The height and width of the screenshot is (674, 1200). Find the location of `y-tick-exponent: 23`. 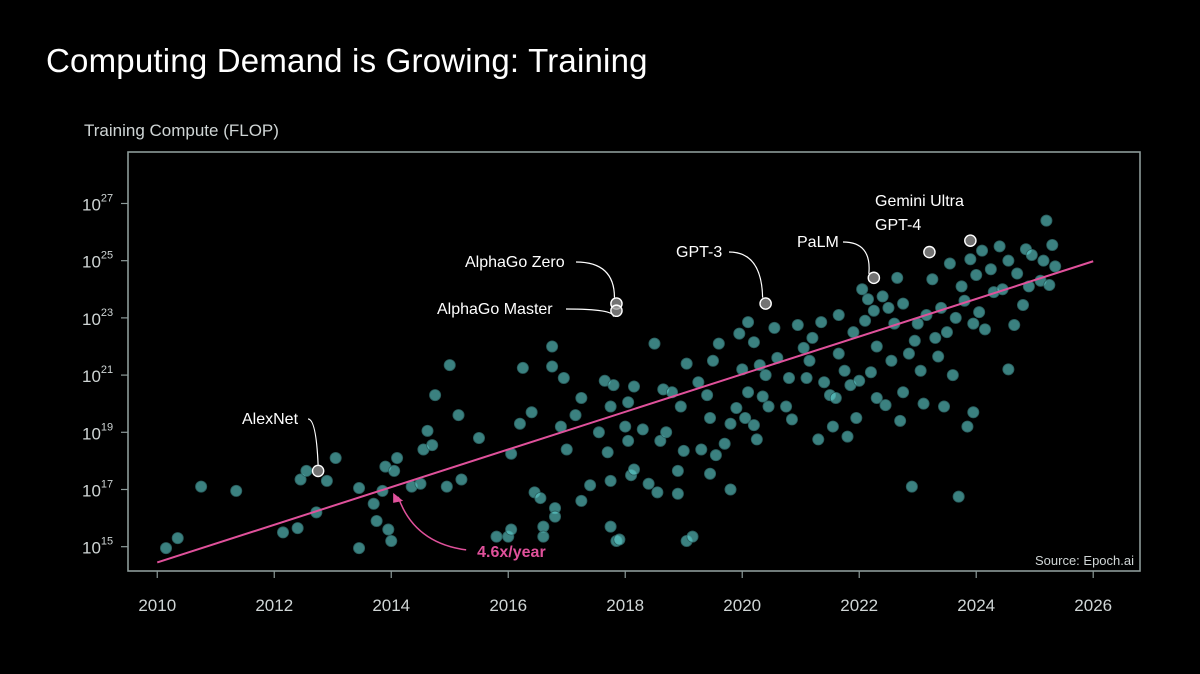

y-tick-exponent: 23 is located at coordinates (107, 313).